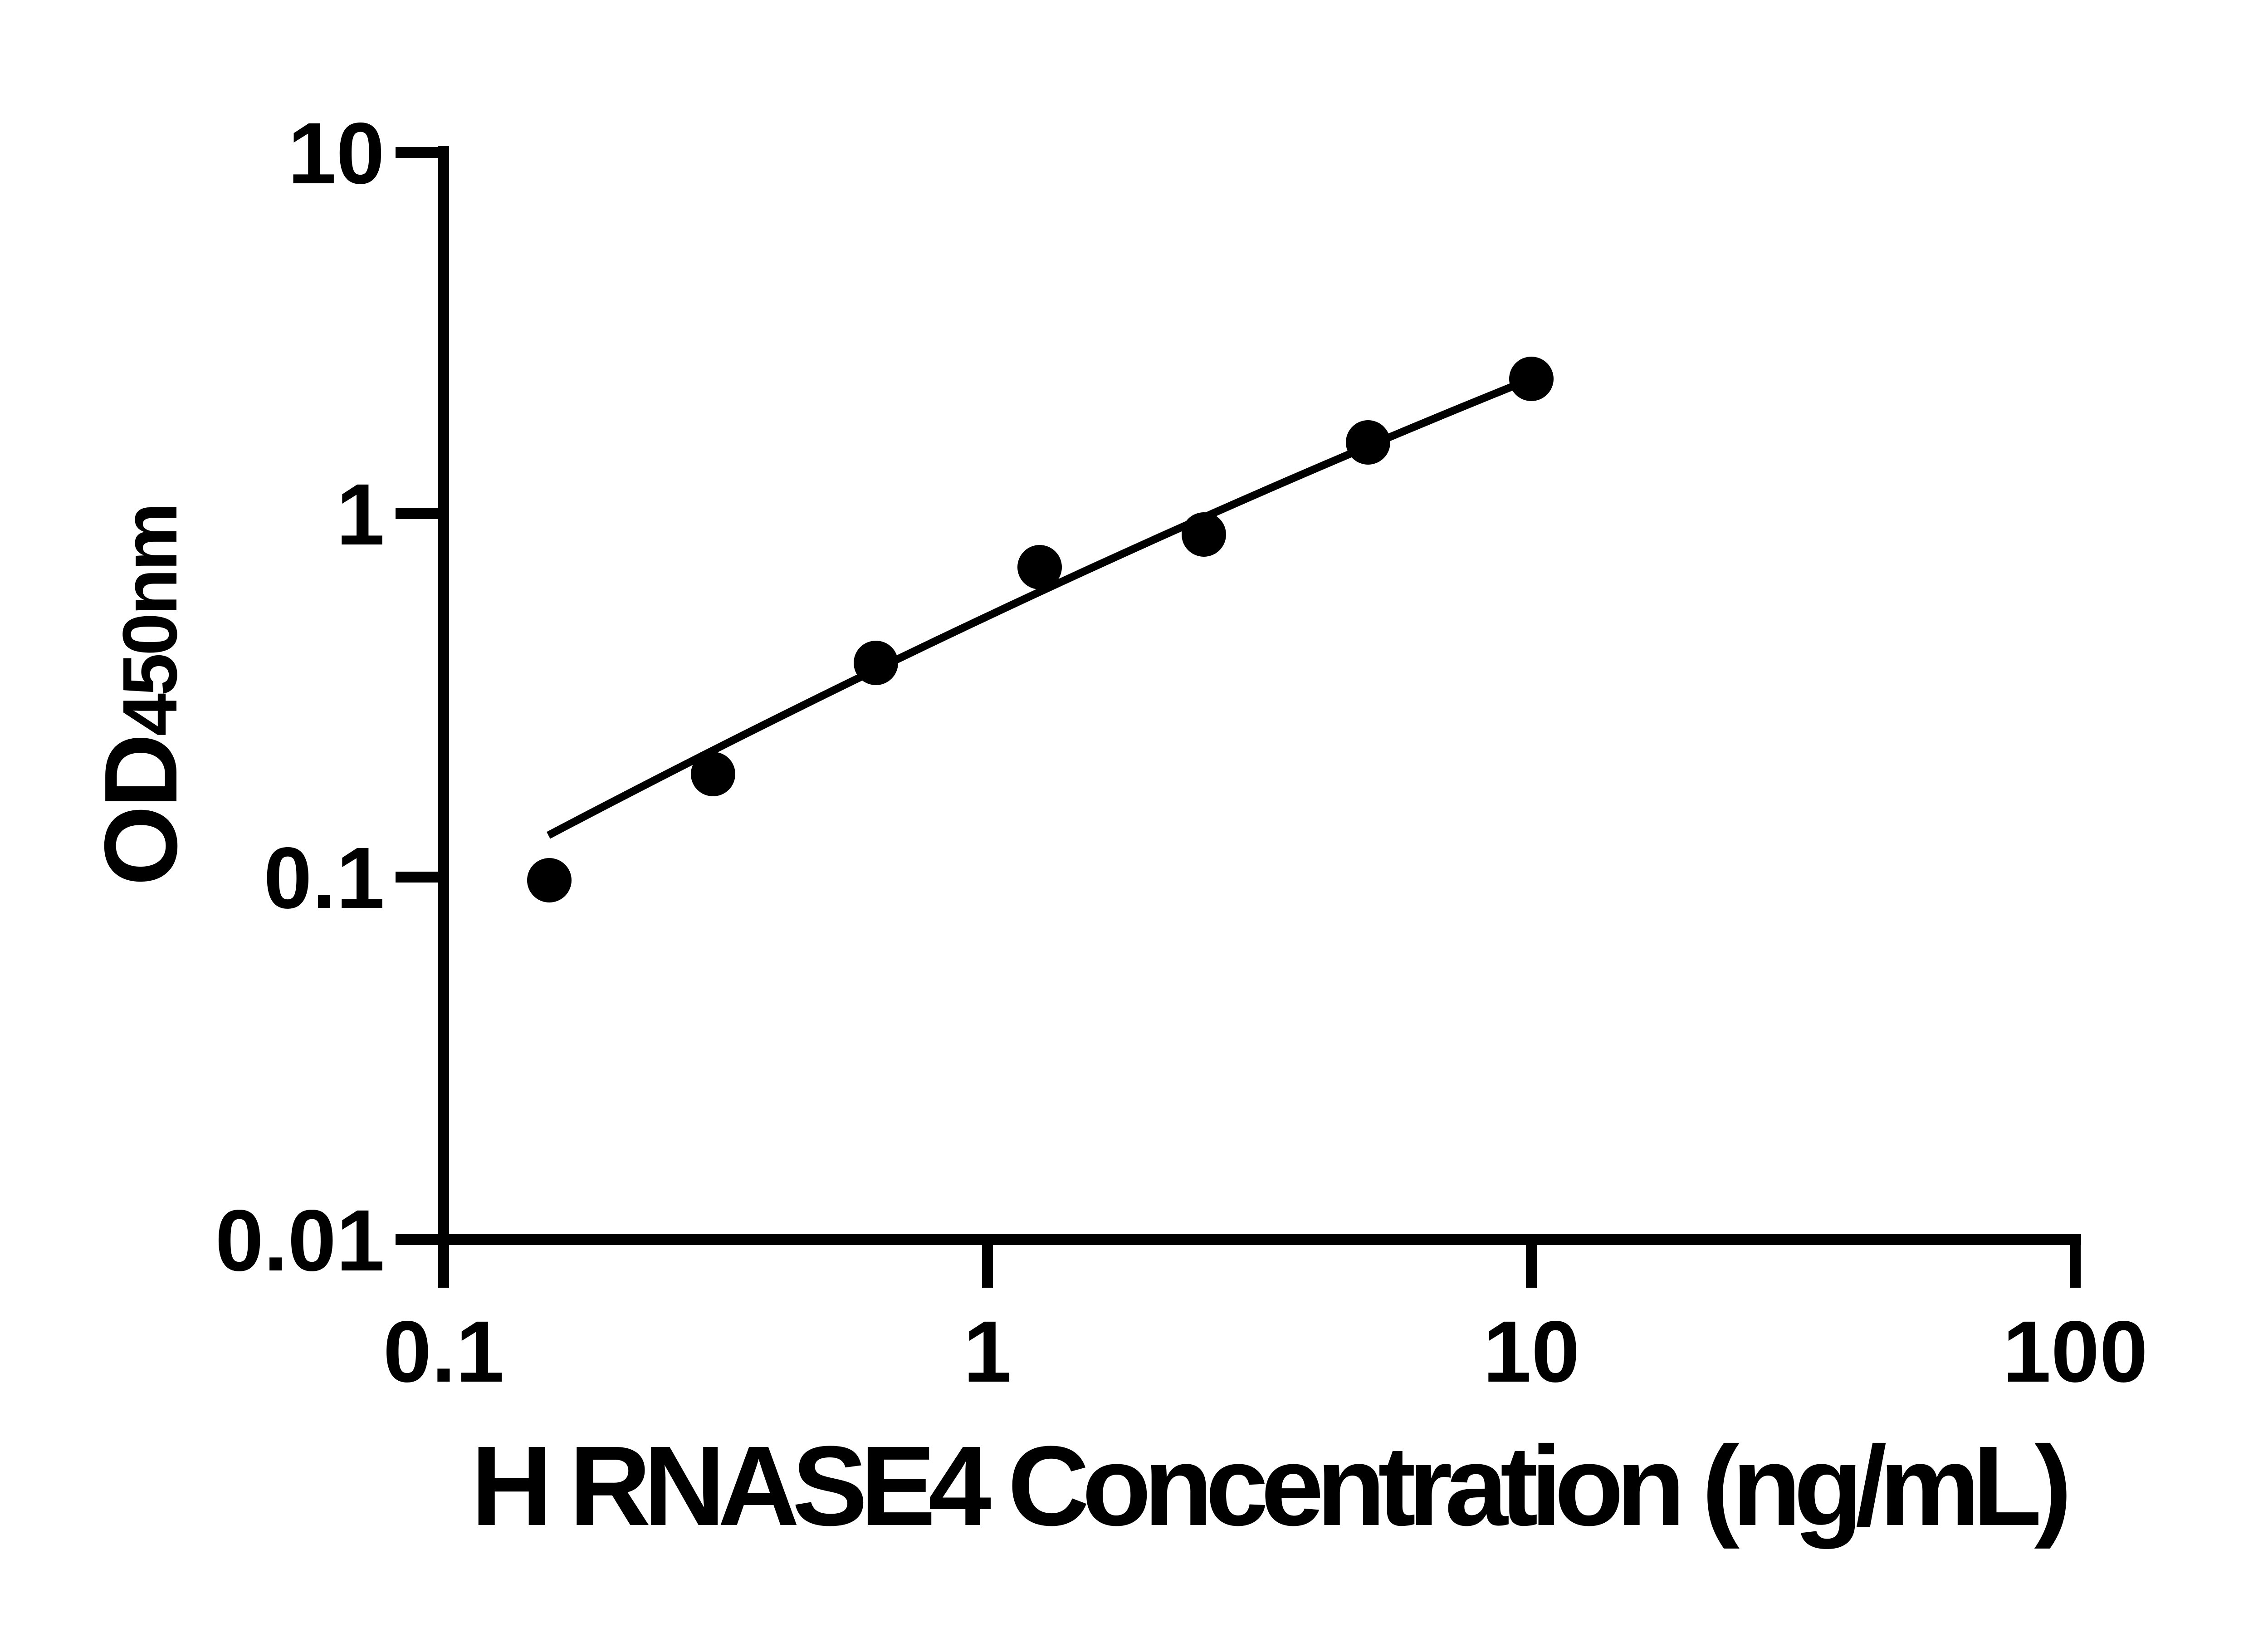 The image size is (2268, 1628). Describe the element at coordinates (300, 1240) in the screenshot. I see `svg-text: 0.01` at that location.